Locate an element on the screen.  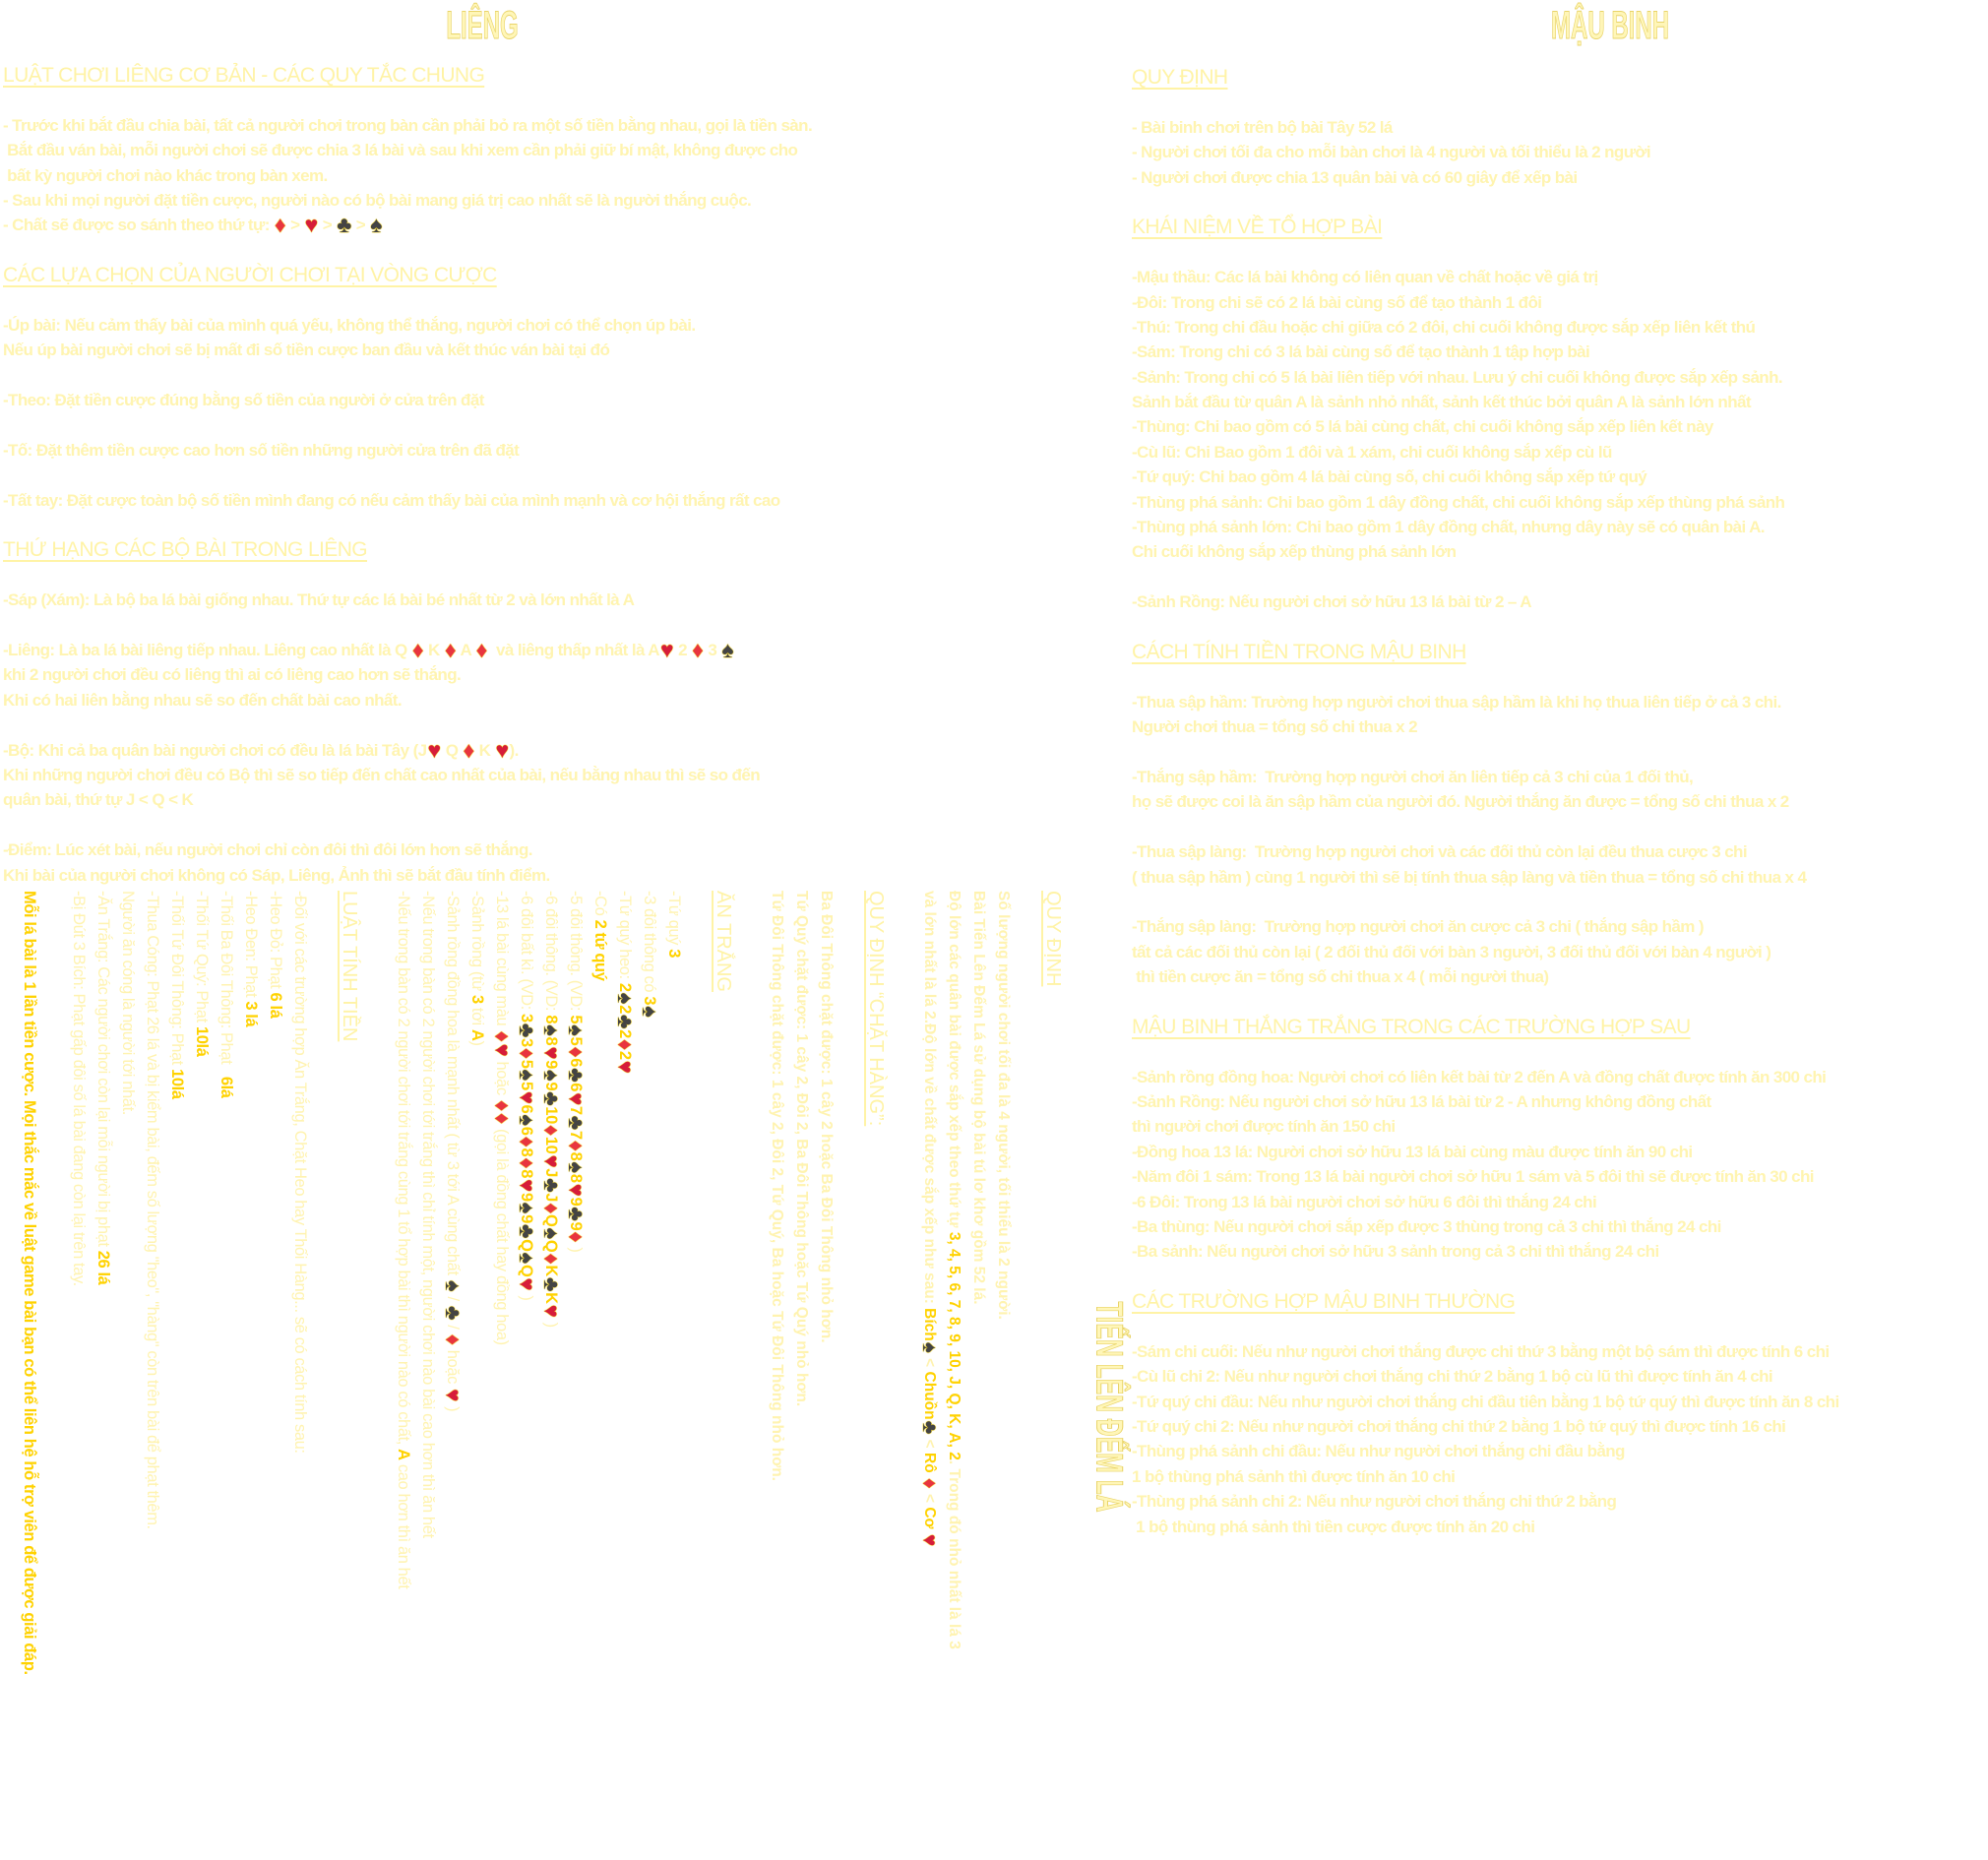
highlighted-text: 10lá is located at coordinates (177, 1084).